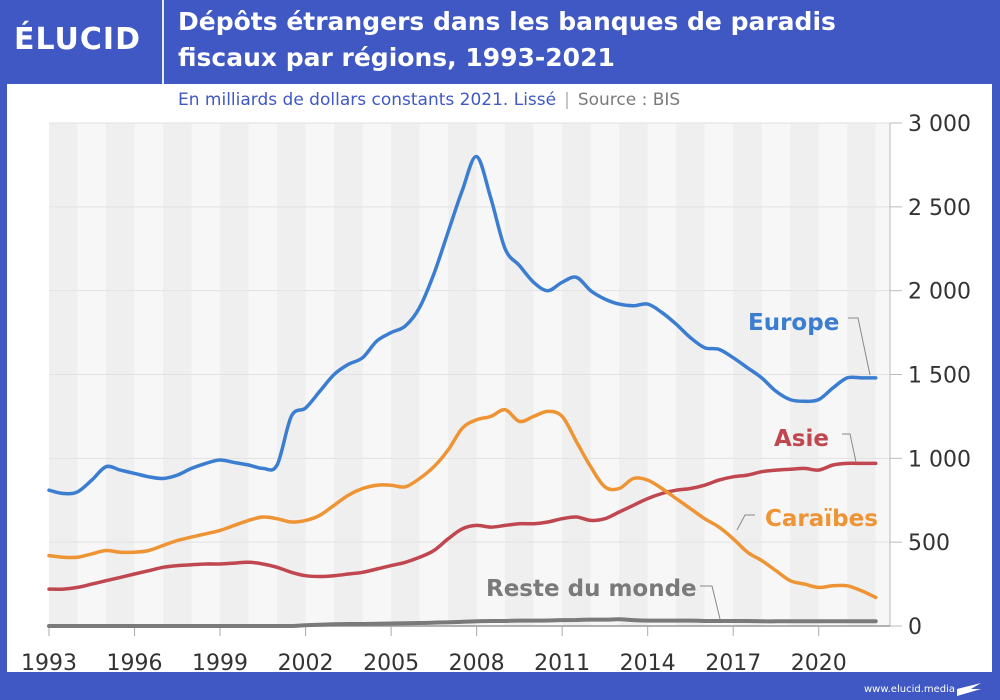  Describe the element at coordinates (733, 663) in the screenshot. I see `x-tick-label: 2017` at that location.